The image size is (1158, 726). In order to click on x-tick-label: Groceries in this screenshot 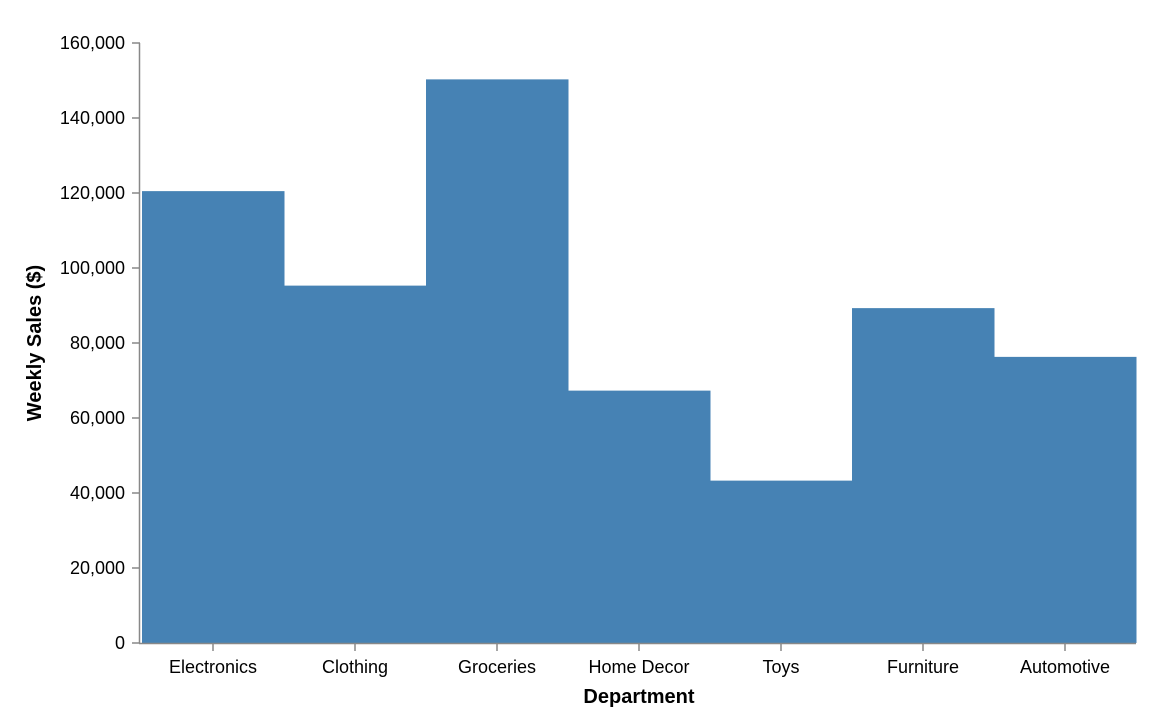, I will do `click(497, 667)`.